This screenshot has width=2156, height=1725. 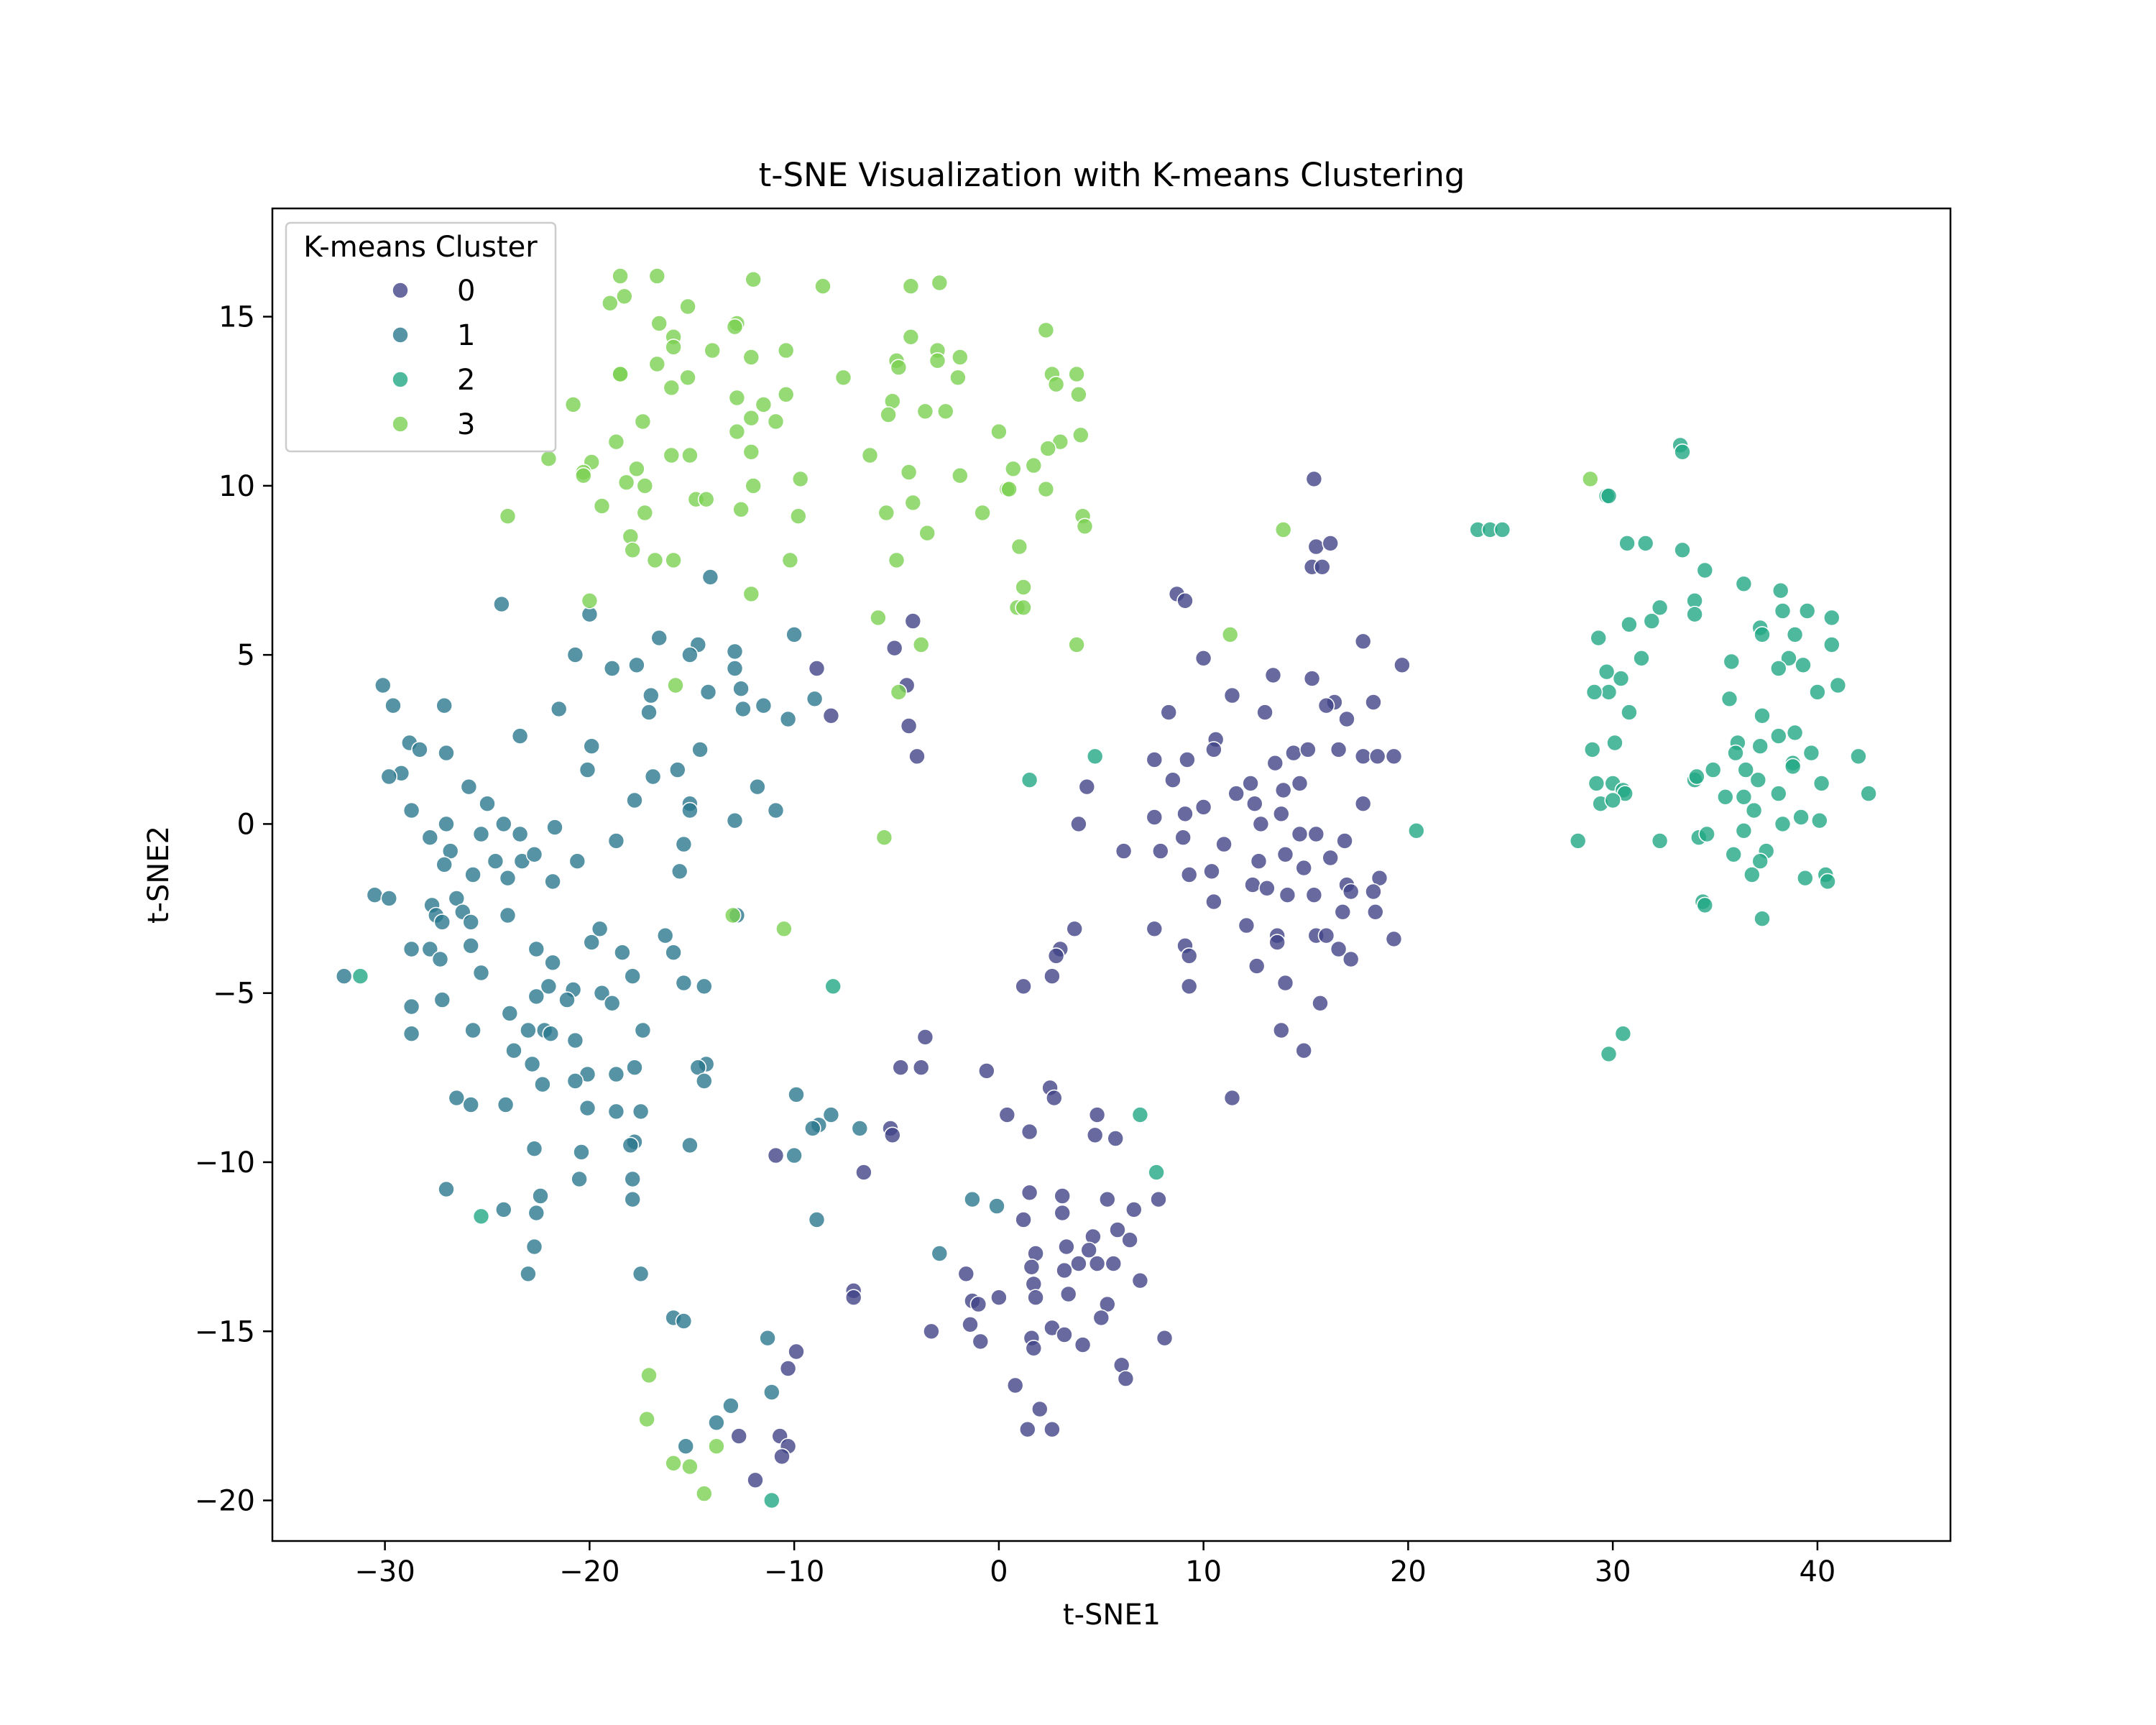 I want to click on legend-entries: 0 1 2 3, so click(x=434, y=358).